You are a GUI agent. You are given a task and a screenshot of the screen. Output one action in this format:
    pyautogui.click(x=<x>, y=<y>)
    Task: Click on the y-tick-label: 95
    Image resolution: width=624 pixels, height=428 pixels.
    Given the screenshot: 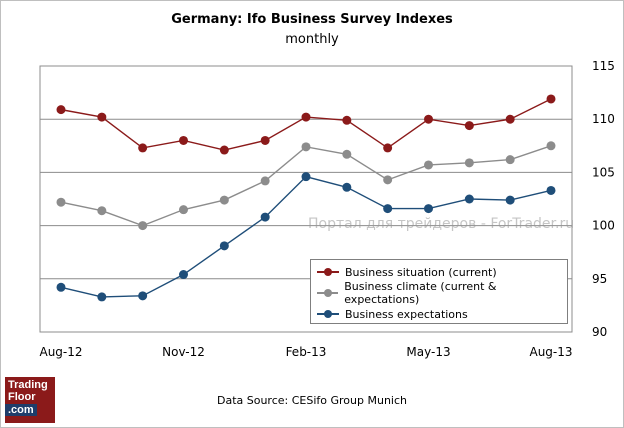 What is the action you would take?
    pyautogui.click(x=599, y=279)
    